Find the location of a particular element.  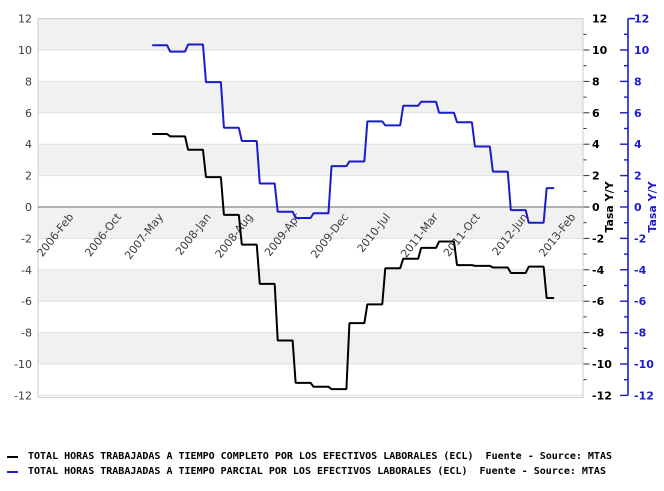

blue-y-axis-tick-label: -2 is located at coordinates (640, 238).